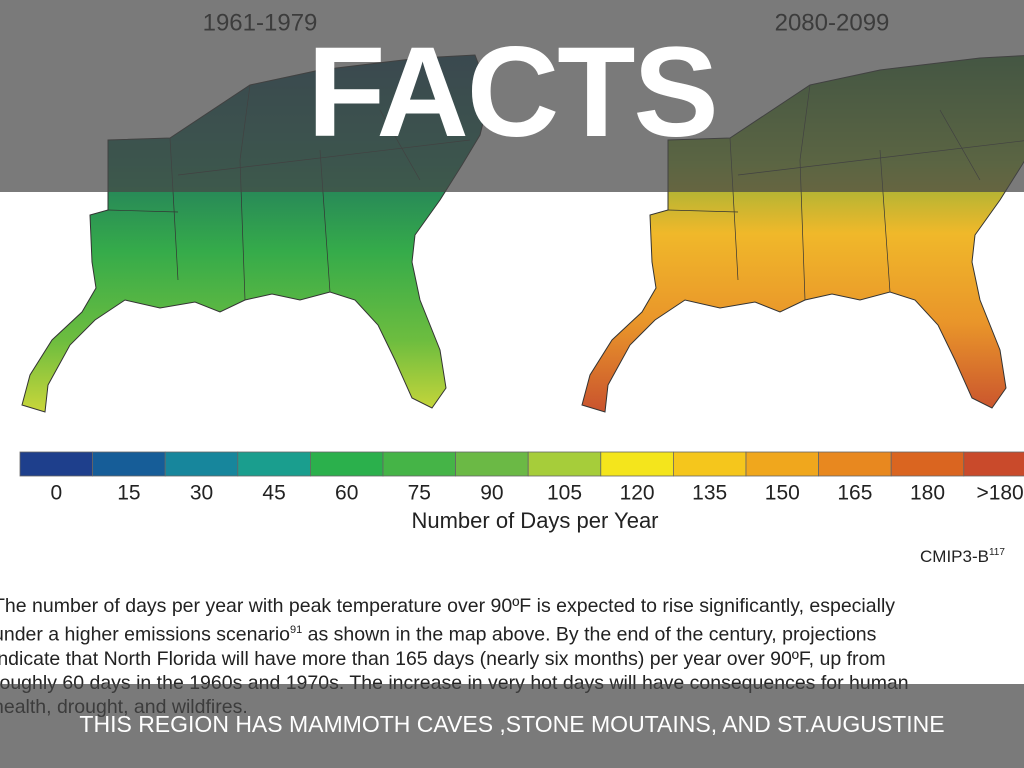  What do you see at coordinates (419, 493) in the screenshot?
I see `legend-label: 75` at bounding box center [419, 493].